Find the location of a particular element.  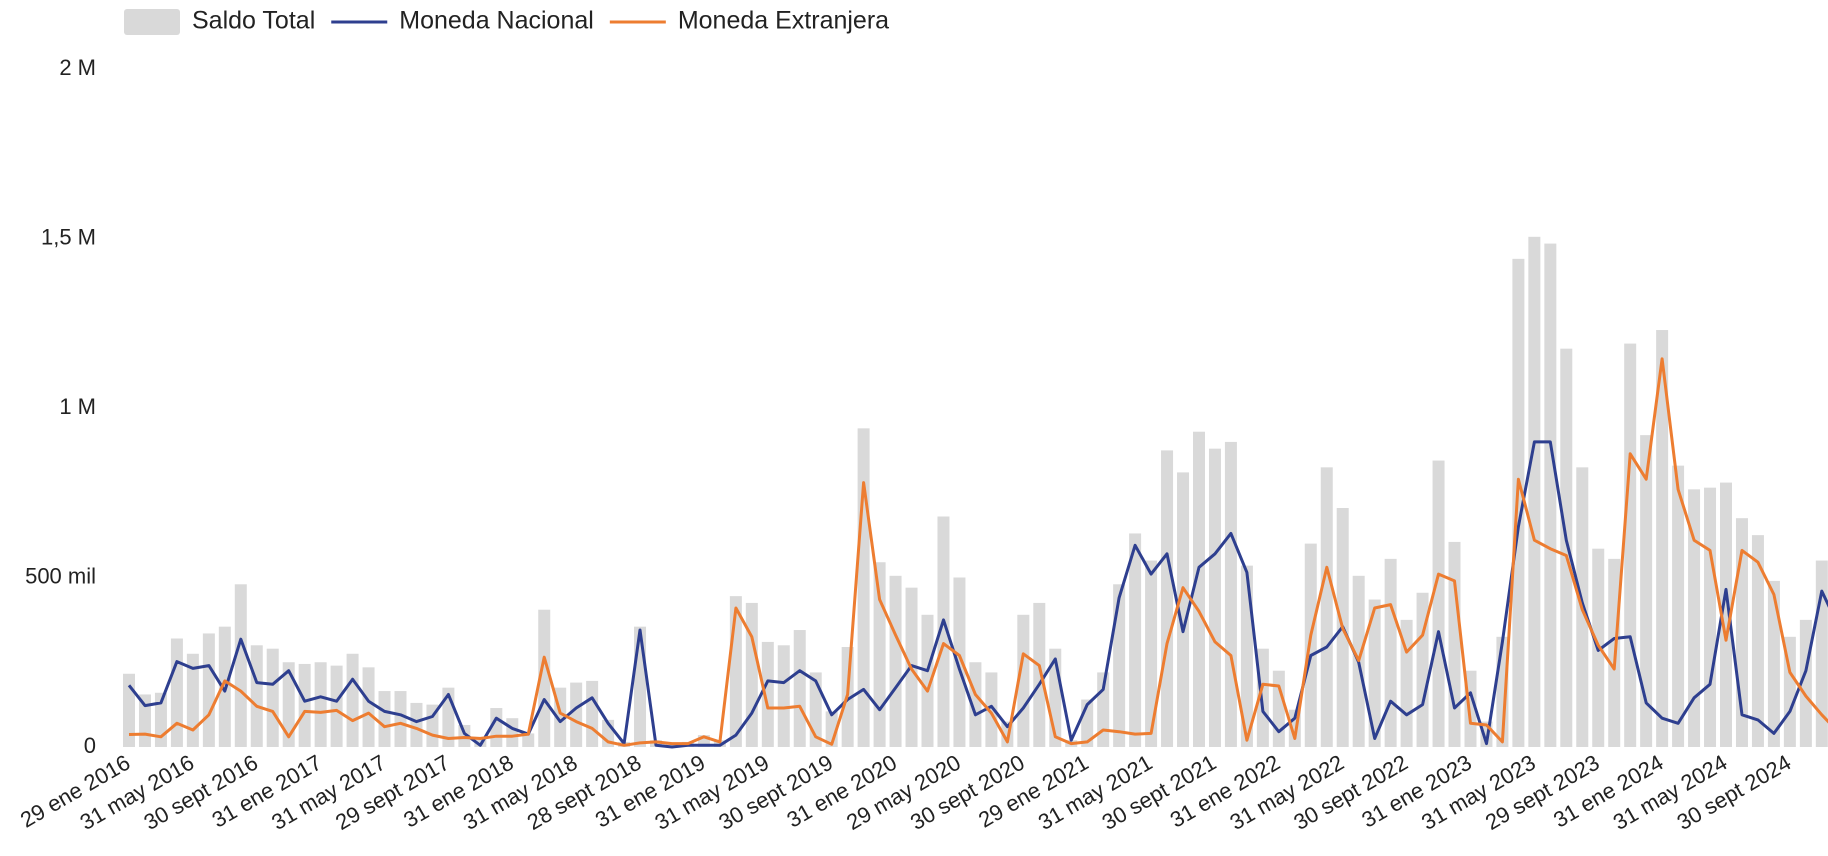

y-tick-label: 0 is located at coordinates (90, 745).